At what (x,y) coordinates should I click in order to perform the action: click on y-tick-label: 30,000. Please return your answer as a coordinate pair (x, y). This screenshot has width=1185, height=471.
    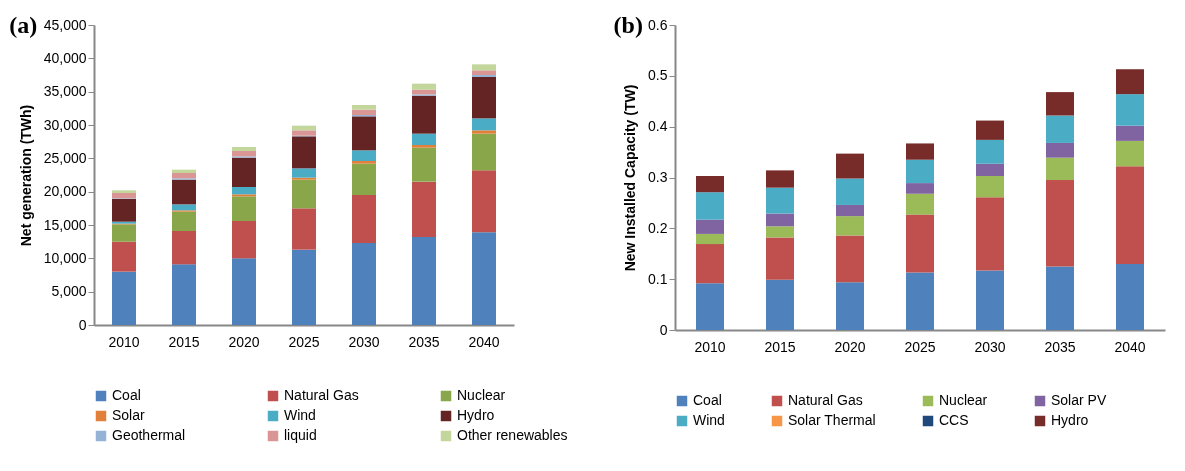
    Looking at the image, I should click on (65, 124).